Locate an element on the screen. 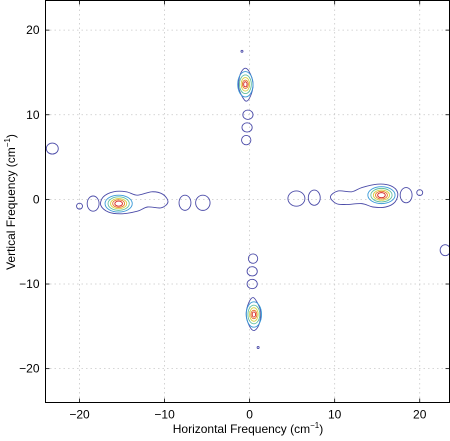 Image resolution: width=450 pixels, height=441 pixels. x-tick-label: −20 is located at coordinates (79, 415).